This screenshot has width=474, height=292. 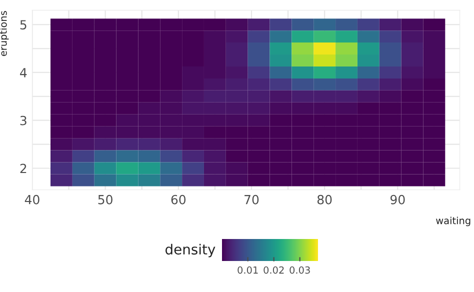 What do you see at coordinates (23, 121) in the screenshot?
I see `y-tick-label: 3` at bounding box center [23, 121].